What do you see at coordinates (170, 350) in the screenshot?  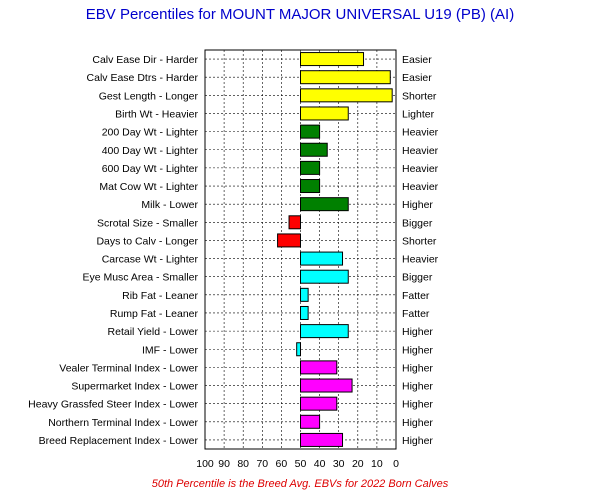 I see `row-label: IMF - Lower` at bounding box center [170, 350].